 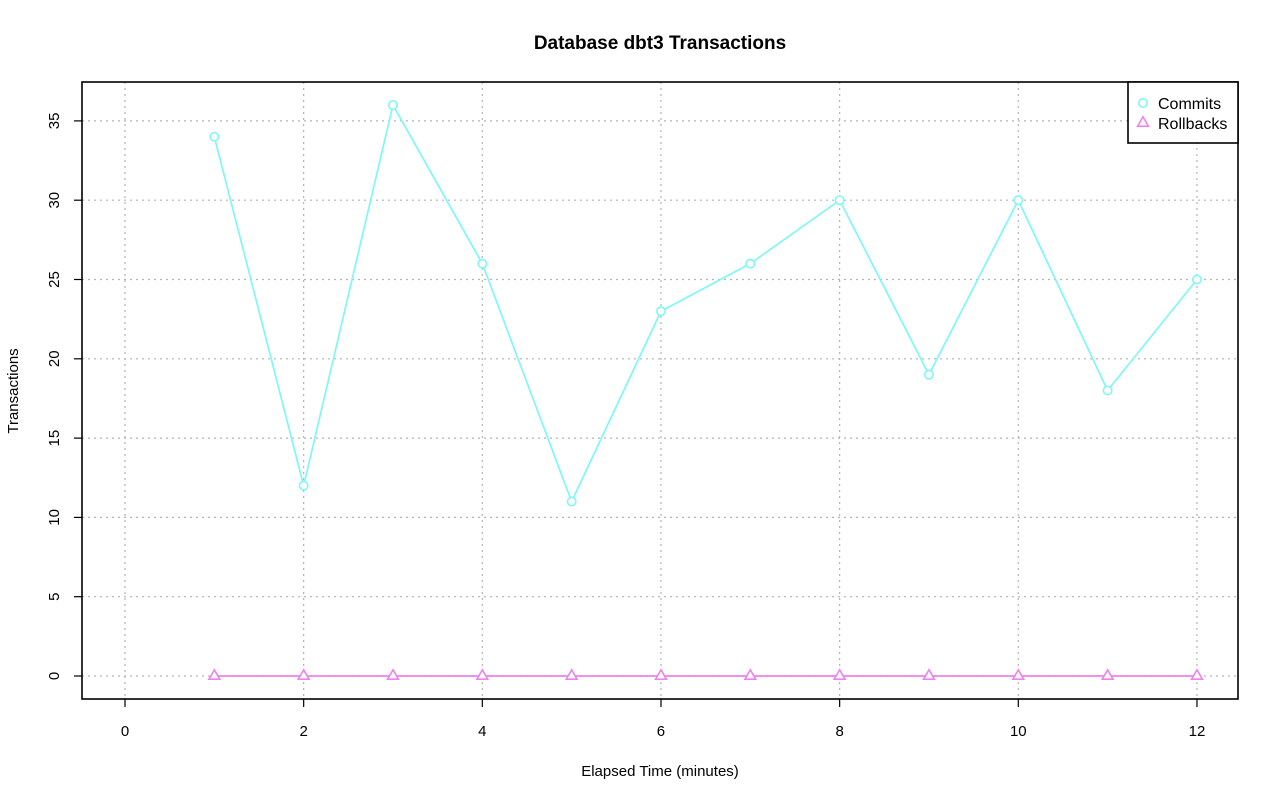 What do you see at coordinates (663, 719) in the screenshot?
I see `x-axis: 0 2 4 6 8 10 12` at bounding box center [663, 719].